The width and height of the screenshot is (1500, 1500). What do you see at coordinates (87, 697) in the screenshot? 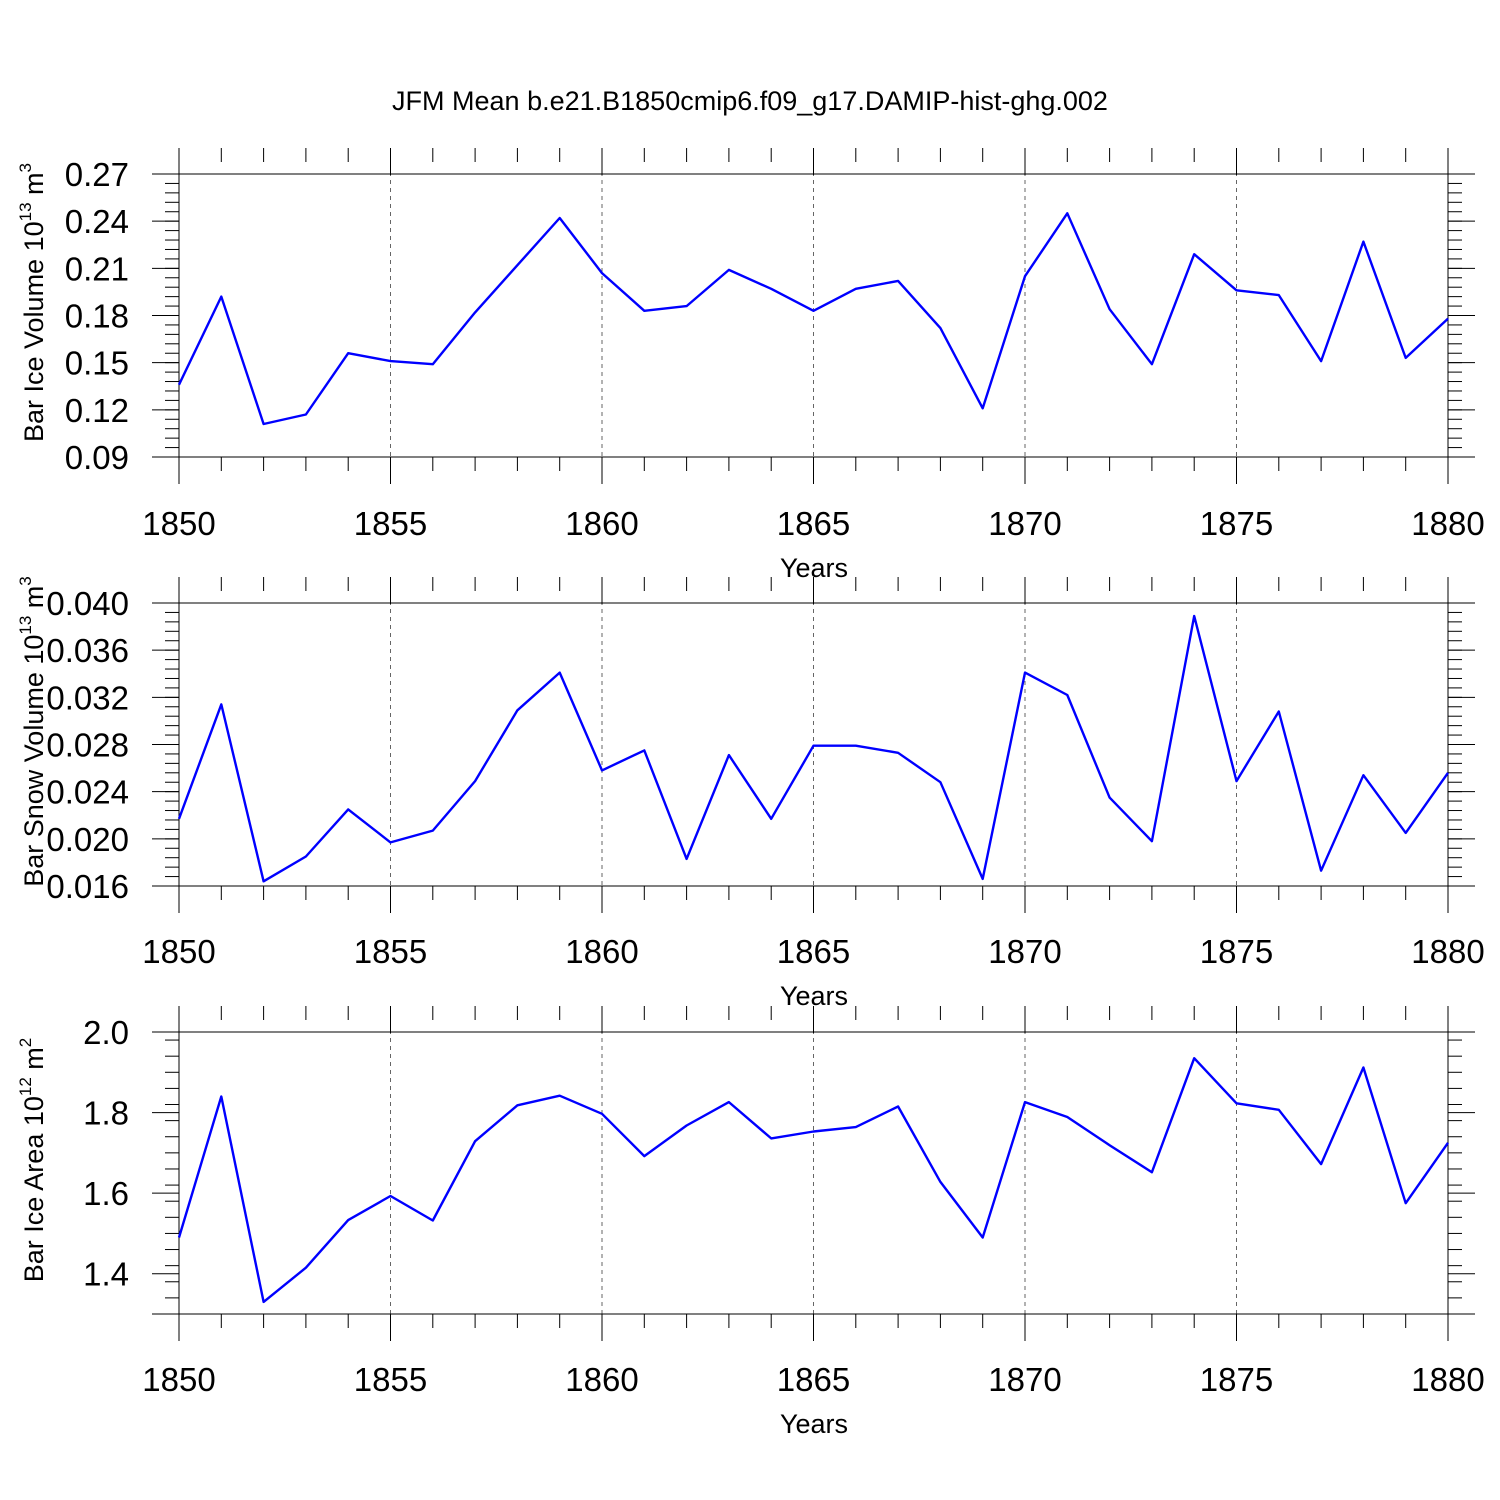
I see `y-tick-label: 0.032` at bounding box center [87, 697].